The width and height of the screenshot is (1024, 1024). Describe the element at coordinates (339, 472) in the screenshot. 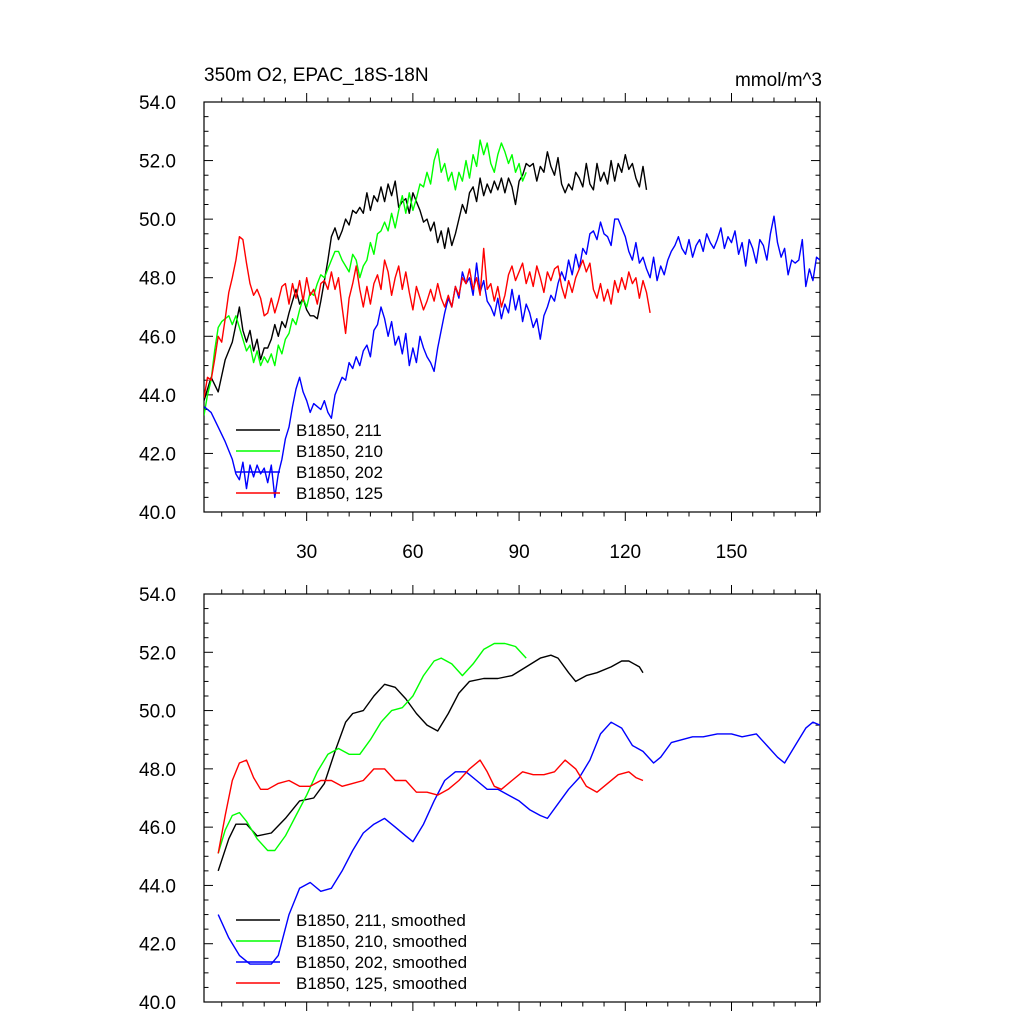

I see `legend-label: B1850, 202` at that location.